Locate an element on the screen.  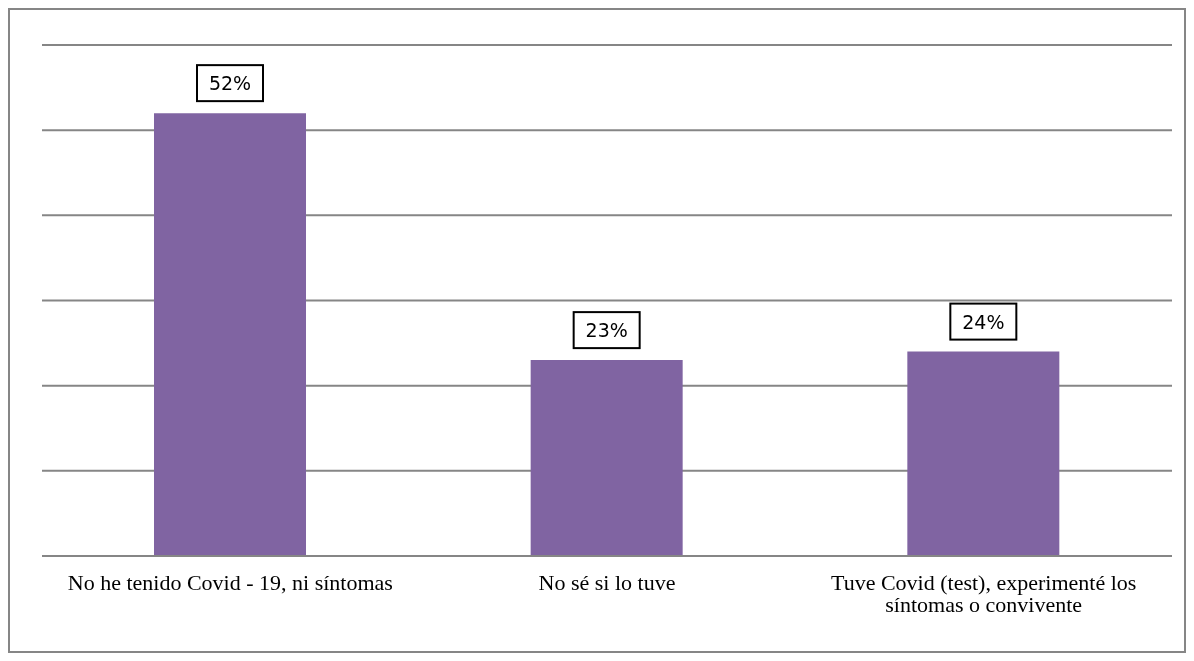
data-label: 23% is located at coordinates (606, 330).